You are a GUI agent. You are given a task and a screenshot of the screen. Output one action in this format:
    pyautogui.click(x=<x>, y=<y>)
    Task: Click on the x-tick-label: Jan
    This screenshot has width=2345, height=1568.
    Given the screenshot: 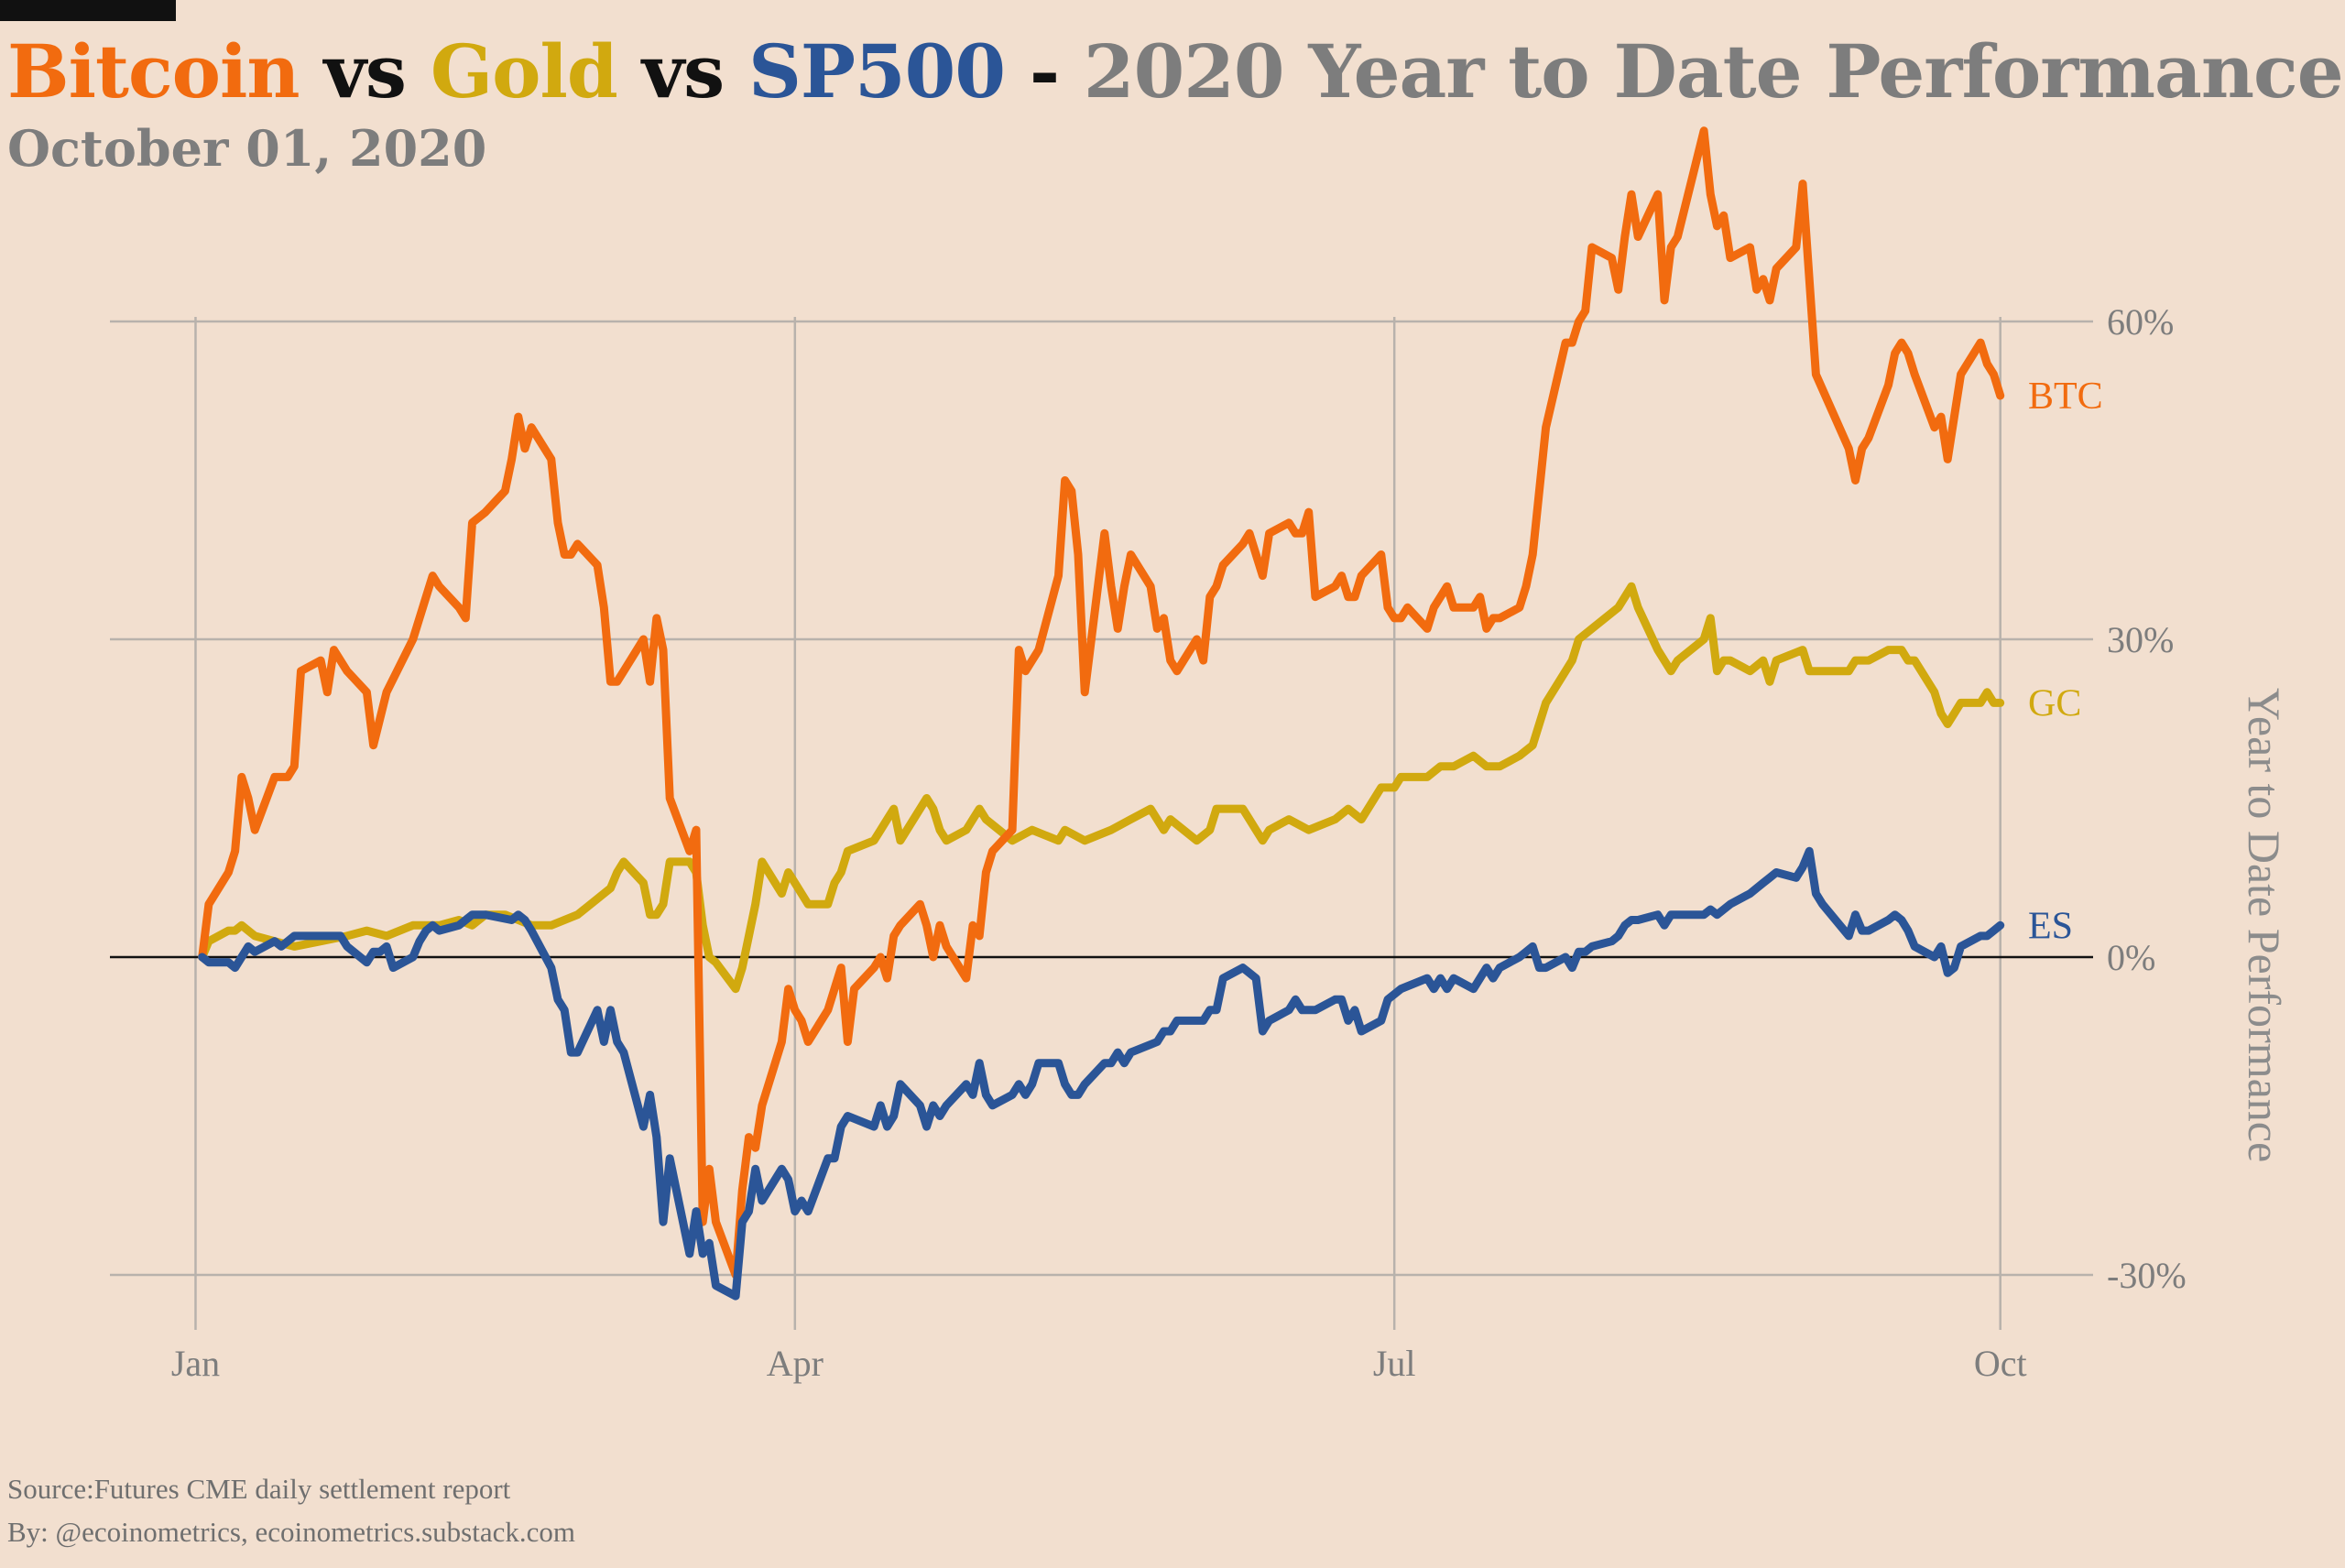 What is the action you would take?
    pyautogui.click(x=195, y=1363)
    